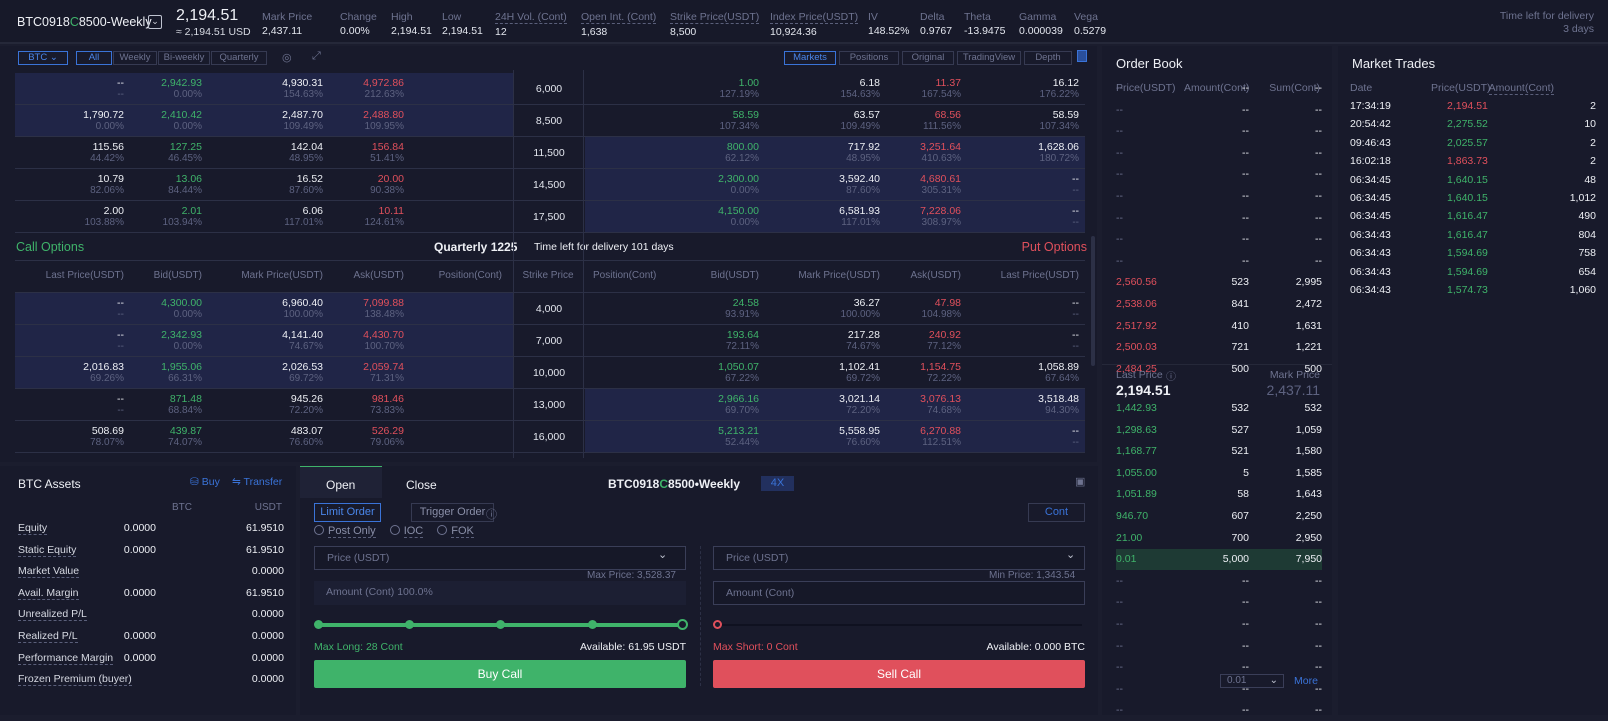 The height and width of the screenshot is (721, 1608). What do you see at coordinates (869, 58) in the screenshot?
I see `view-tab-positions: Positions` at bounding box center [869, 58].